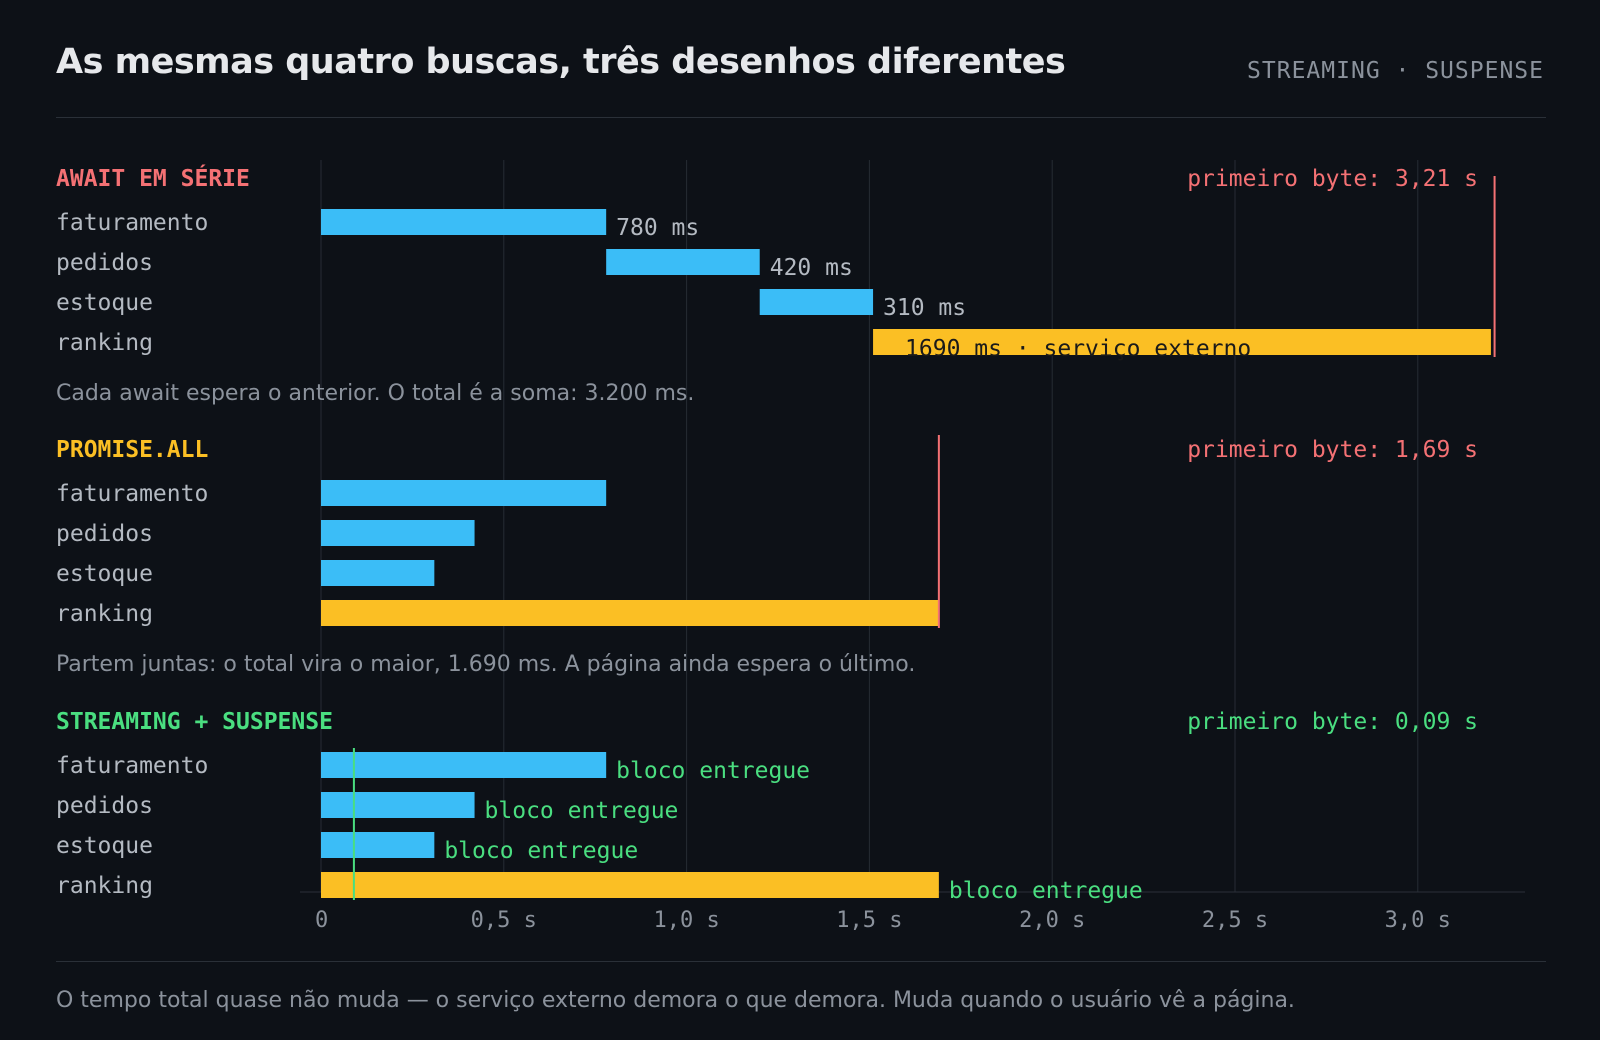 The height and width of the screenshot is (1040, 1600). What do you see at coordinates (194, 722) in the screenshot?
I see `panel-title: STREAMING + SUSPENSE` at bounding box center [194, 722].